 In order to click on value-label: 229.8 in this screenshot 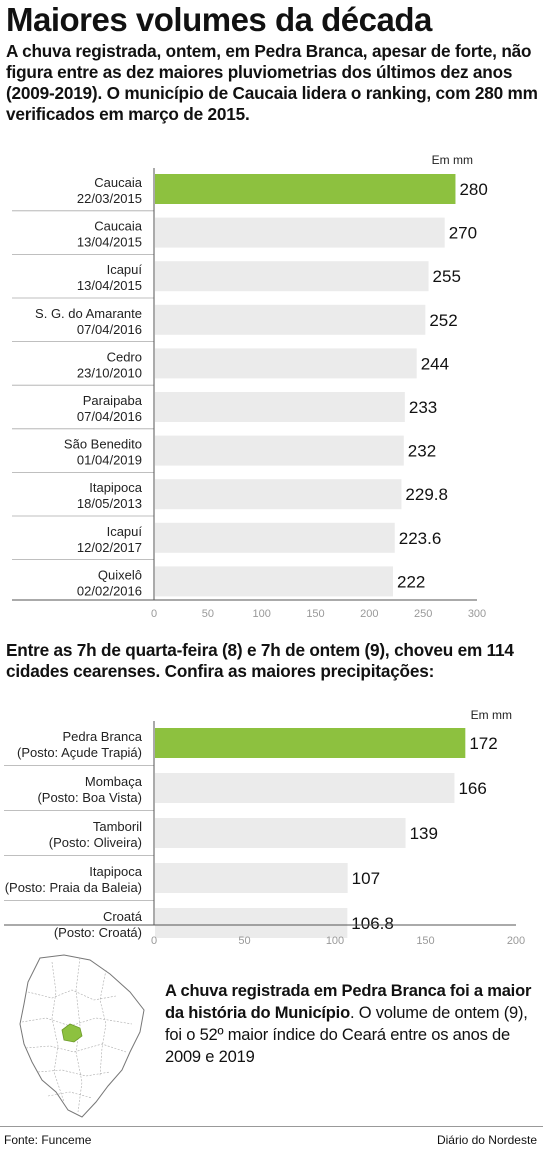, I will do `click(426, 494)`.